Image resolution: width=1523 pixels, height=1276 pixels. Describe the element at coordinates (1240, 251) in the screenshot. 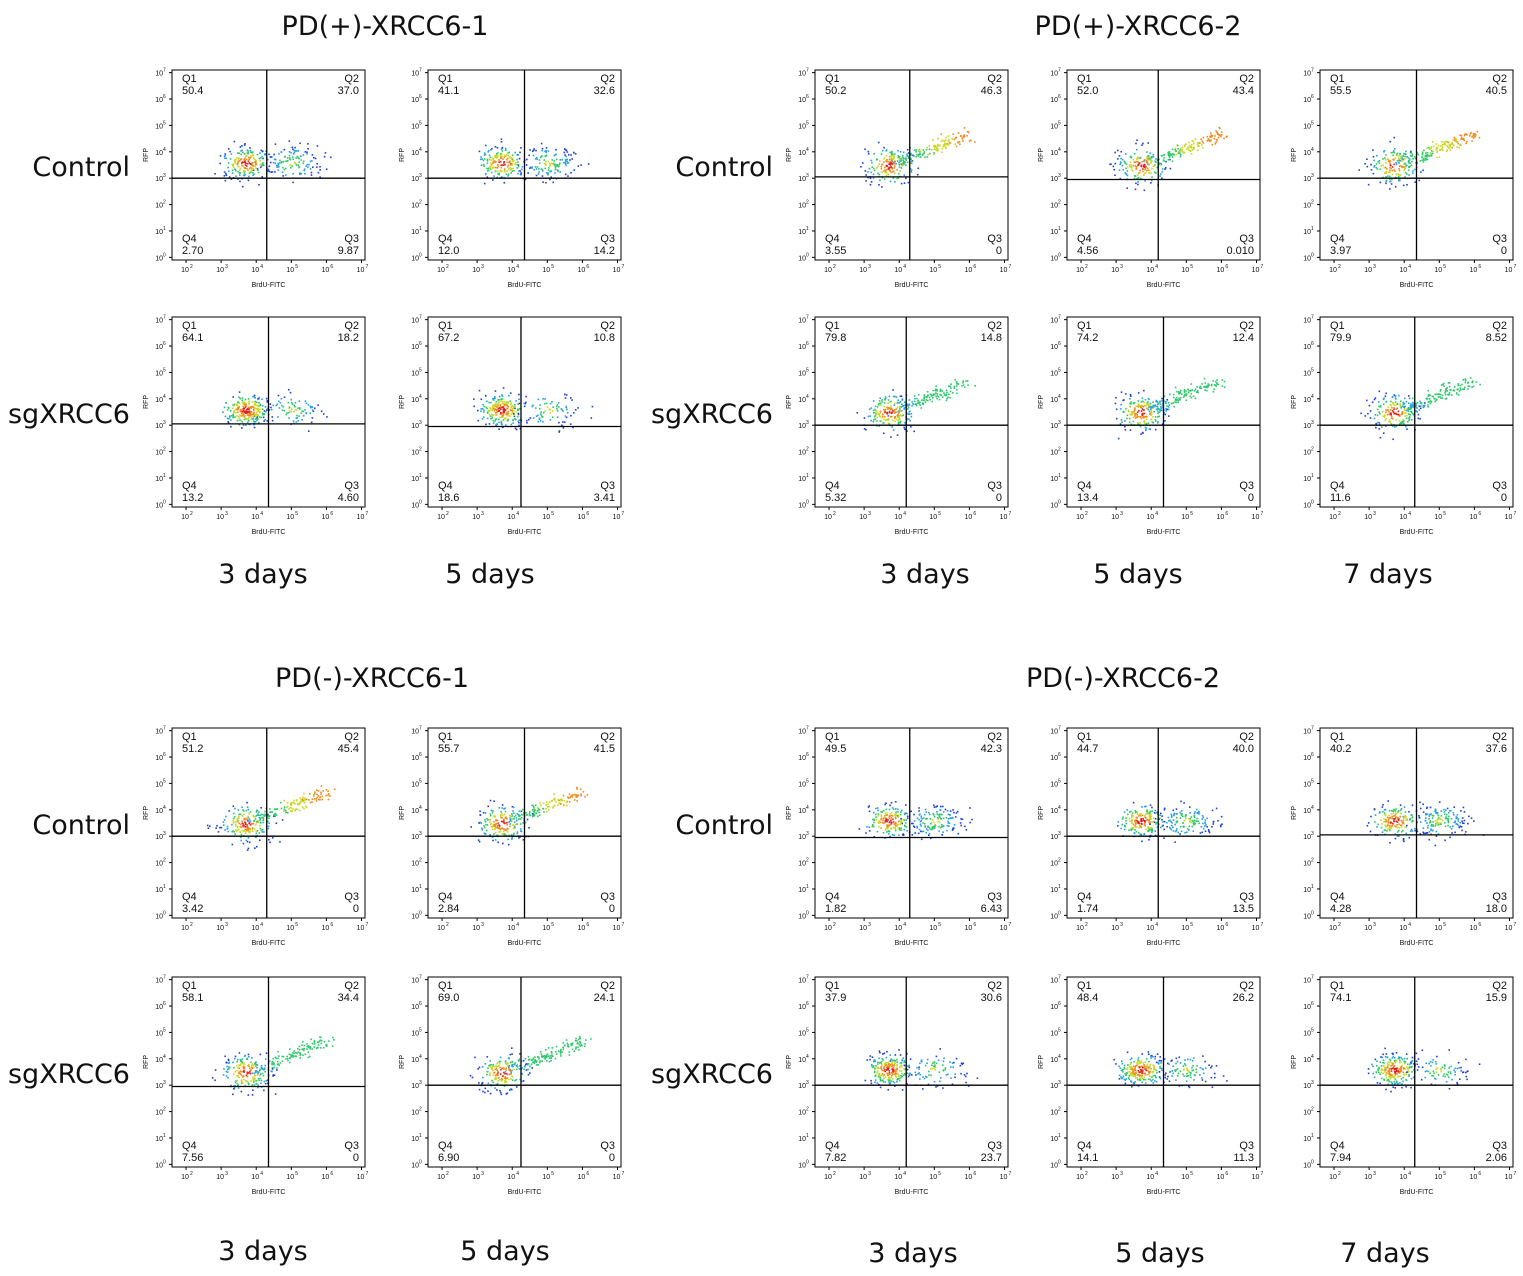

I see `quadrant-percent: 0.010` at that location.